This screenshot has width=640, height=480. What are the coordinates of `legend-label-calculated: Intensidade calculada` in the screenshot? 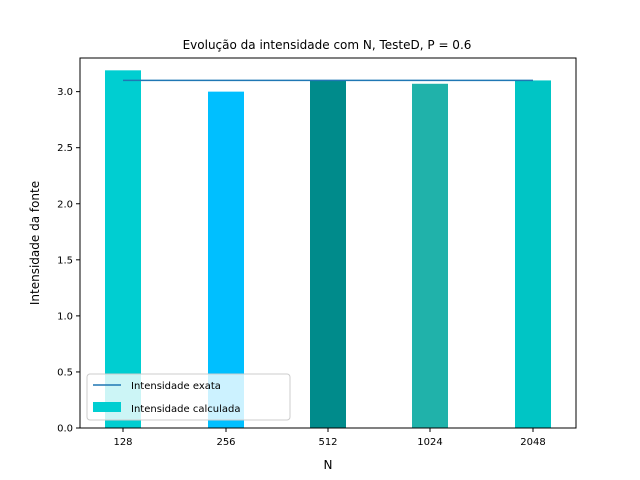 It's located at (185, 409).